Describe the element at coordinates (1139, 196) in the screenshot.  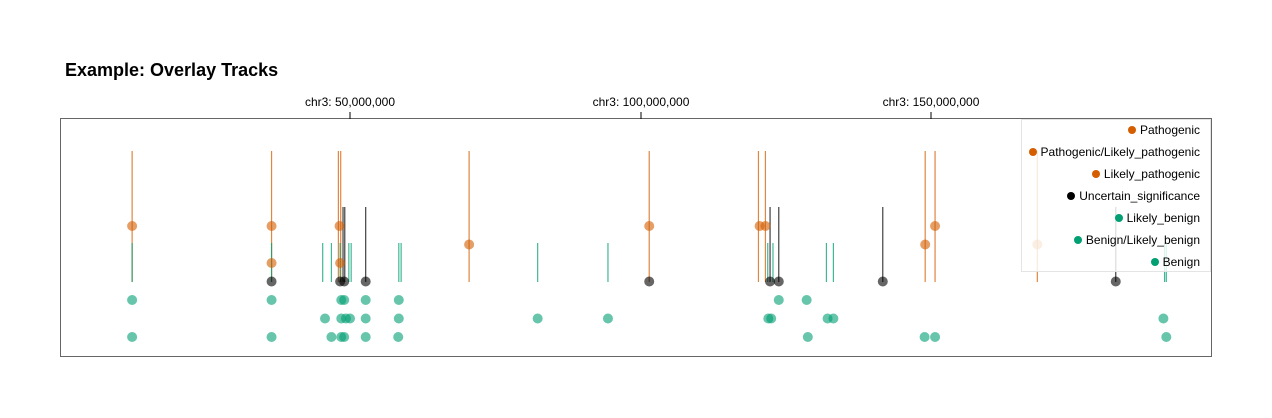
I see `legend-label: Uncertain_significance` at that location.